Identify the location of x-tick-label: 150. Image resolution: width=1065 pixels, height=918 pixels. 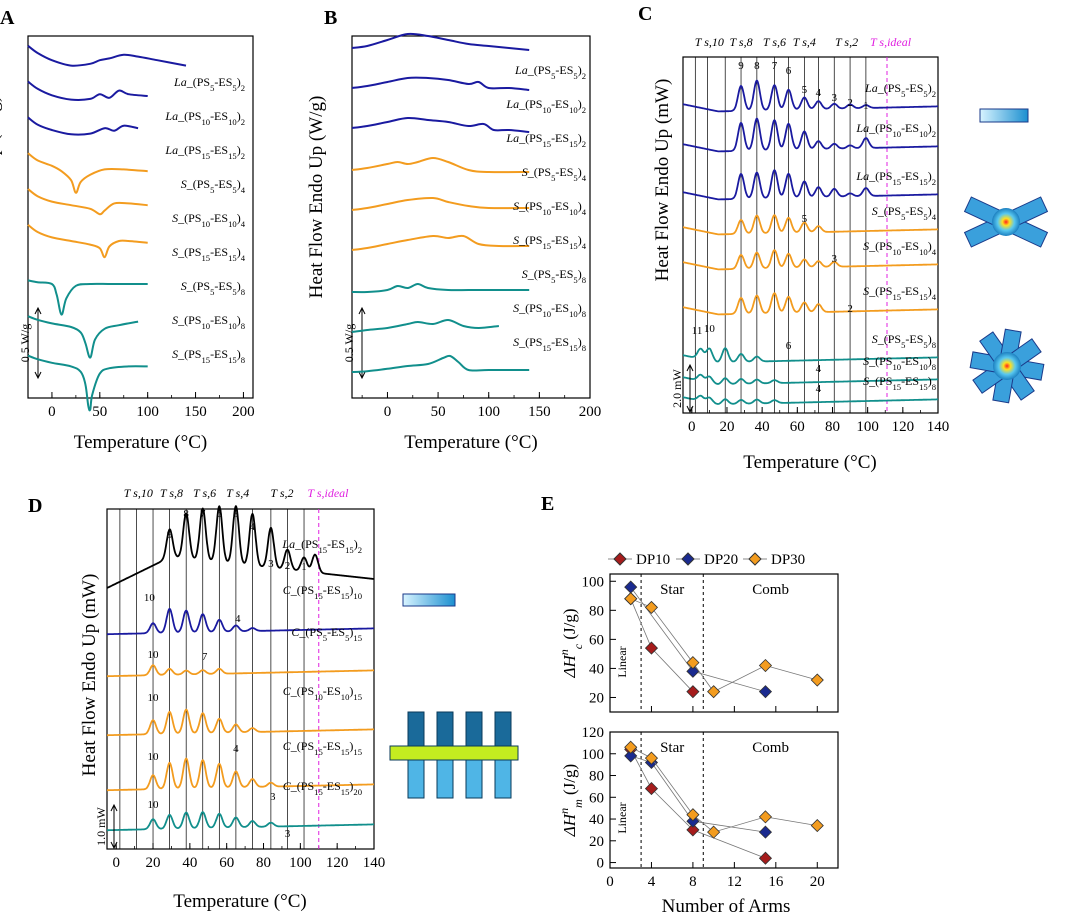
(539, 412).